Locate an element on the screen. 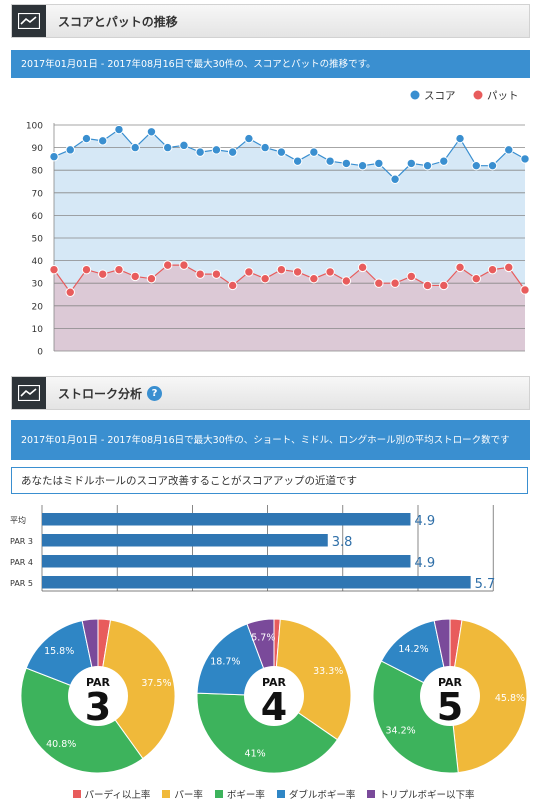 The height and width of the screenshot is (802, 547). bar-value-label: 4.9 is located at coordinates (424, 563).